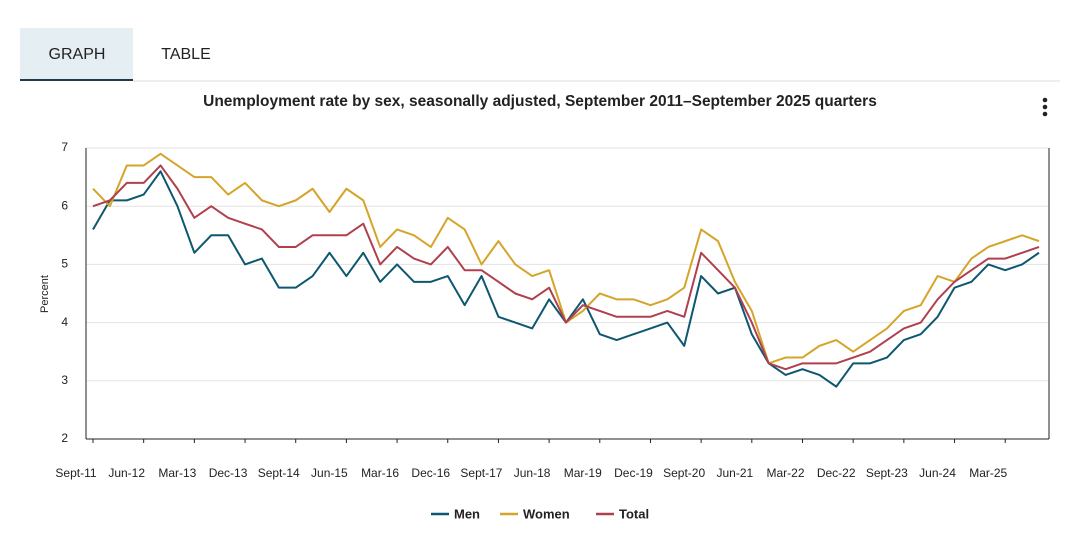 This screenshot has width=1080, height=557. I want to click on tab-label: TABLE, so click(186, 54).